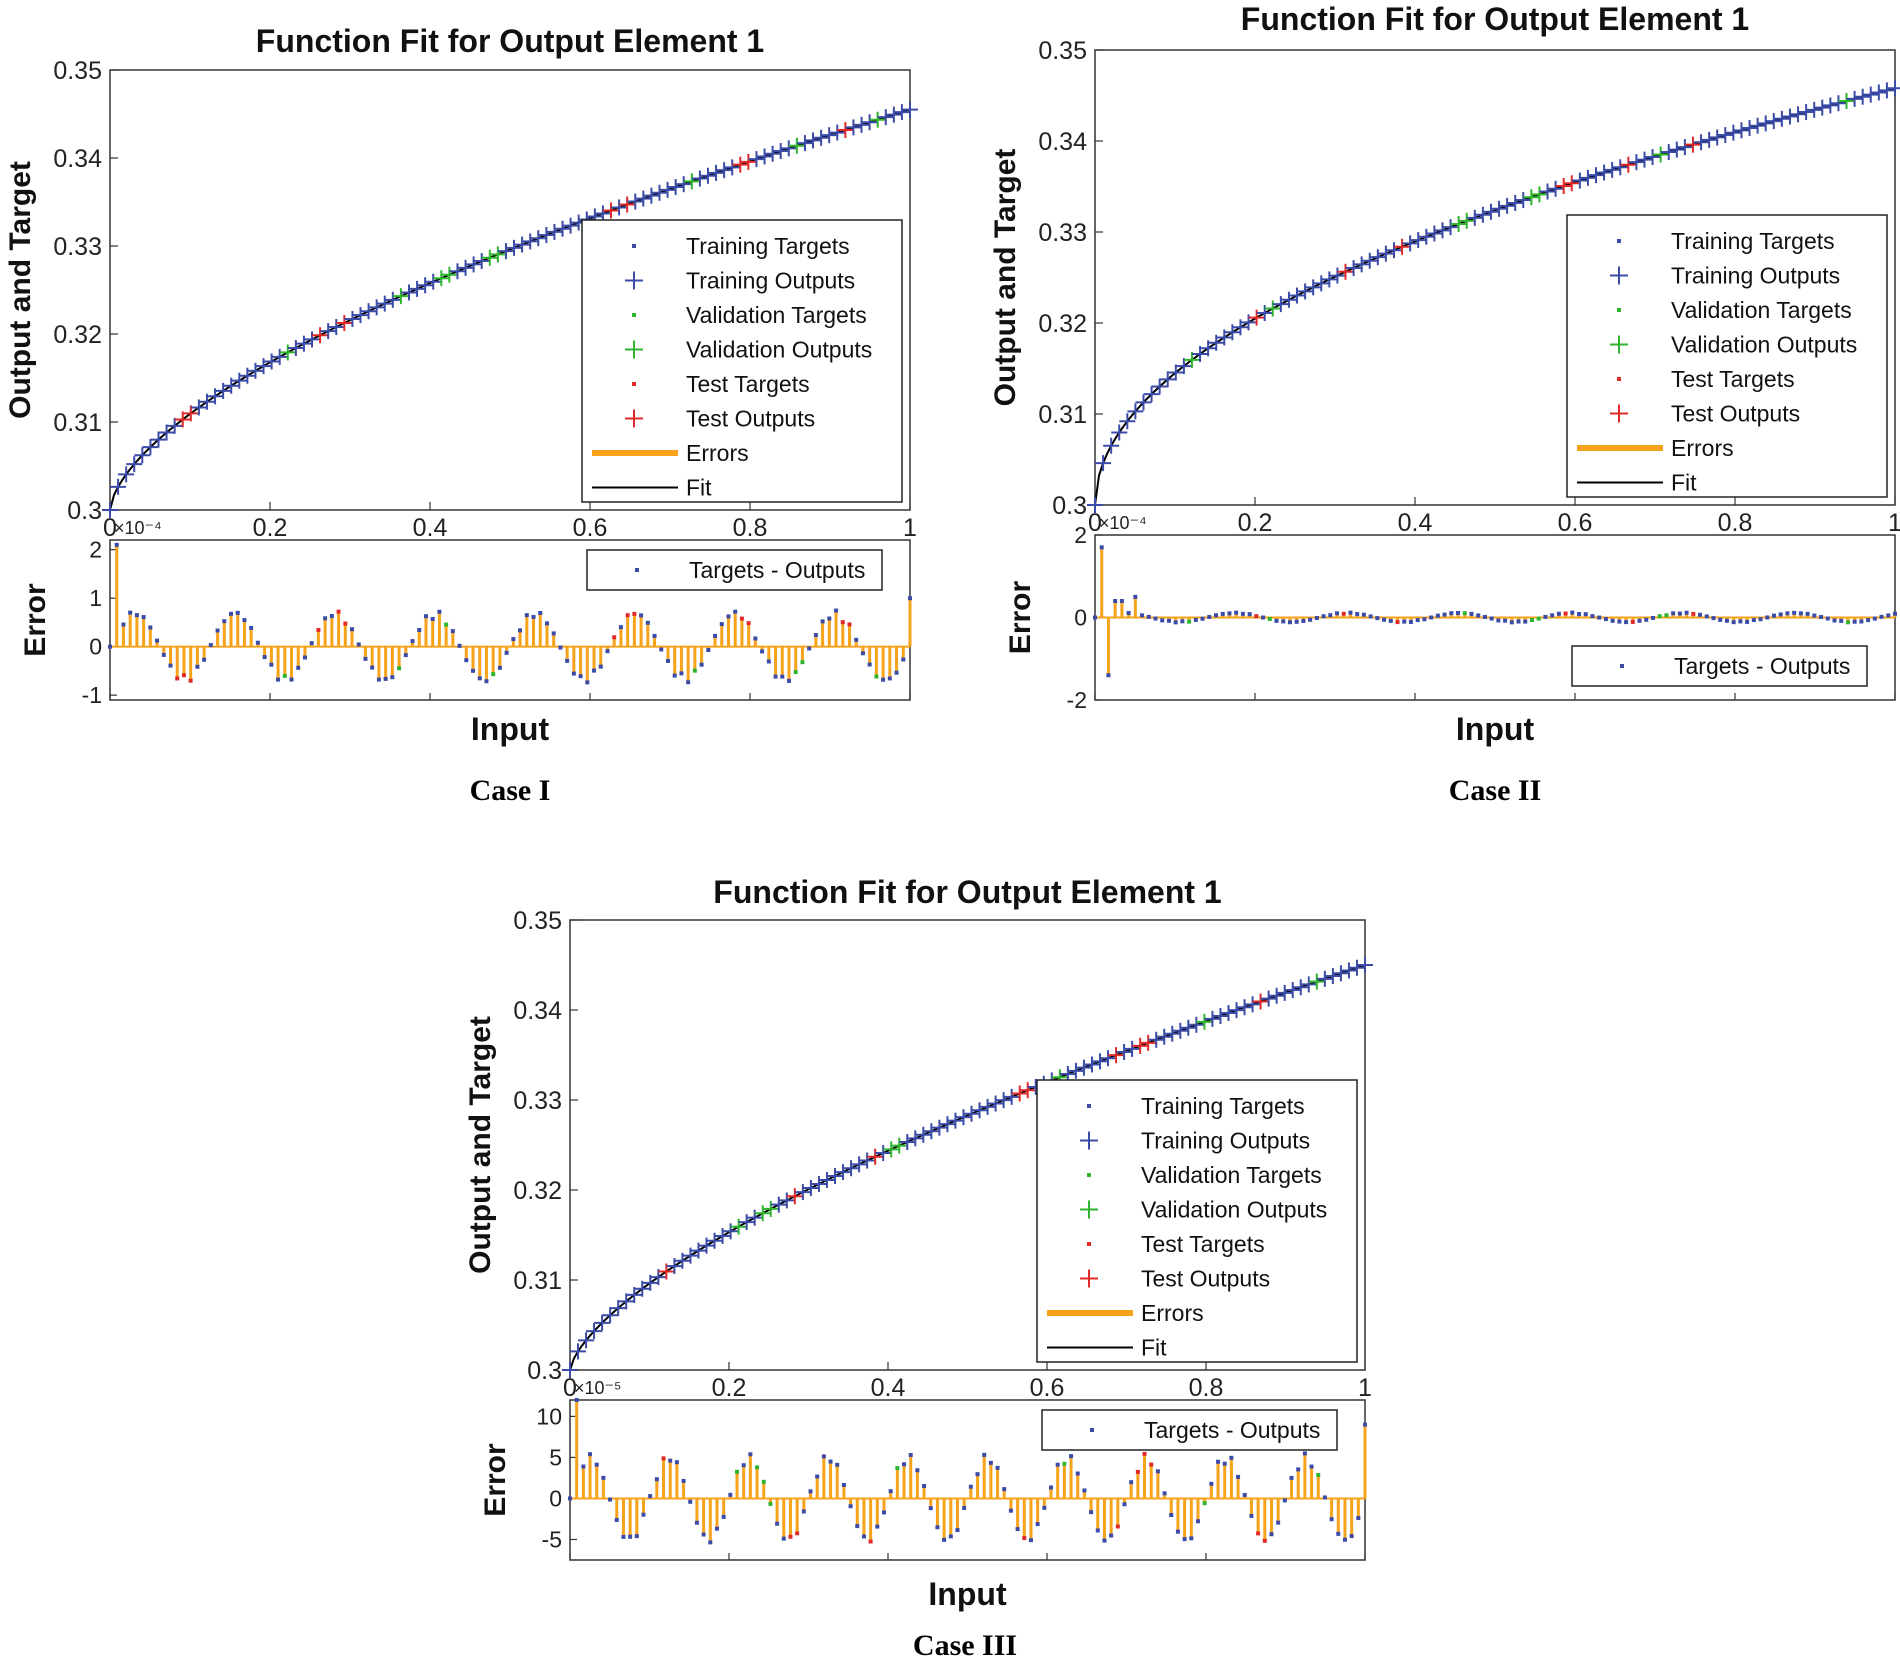 This screenshot has height=1666, width=1900. What do you see at coordinates (1575, 523) in the screenshot?
I see `x-tick-label: 0.6` at bounding box center [1575, 523].